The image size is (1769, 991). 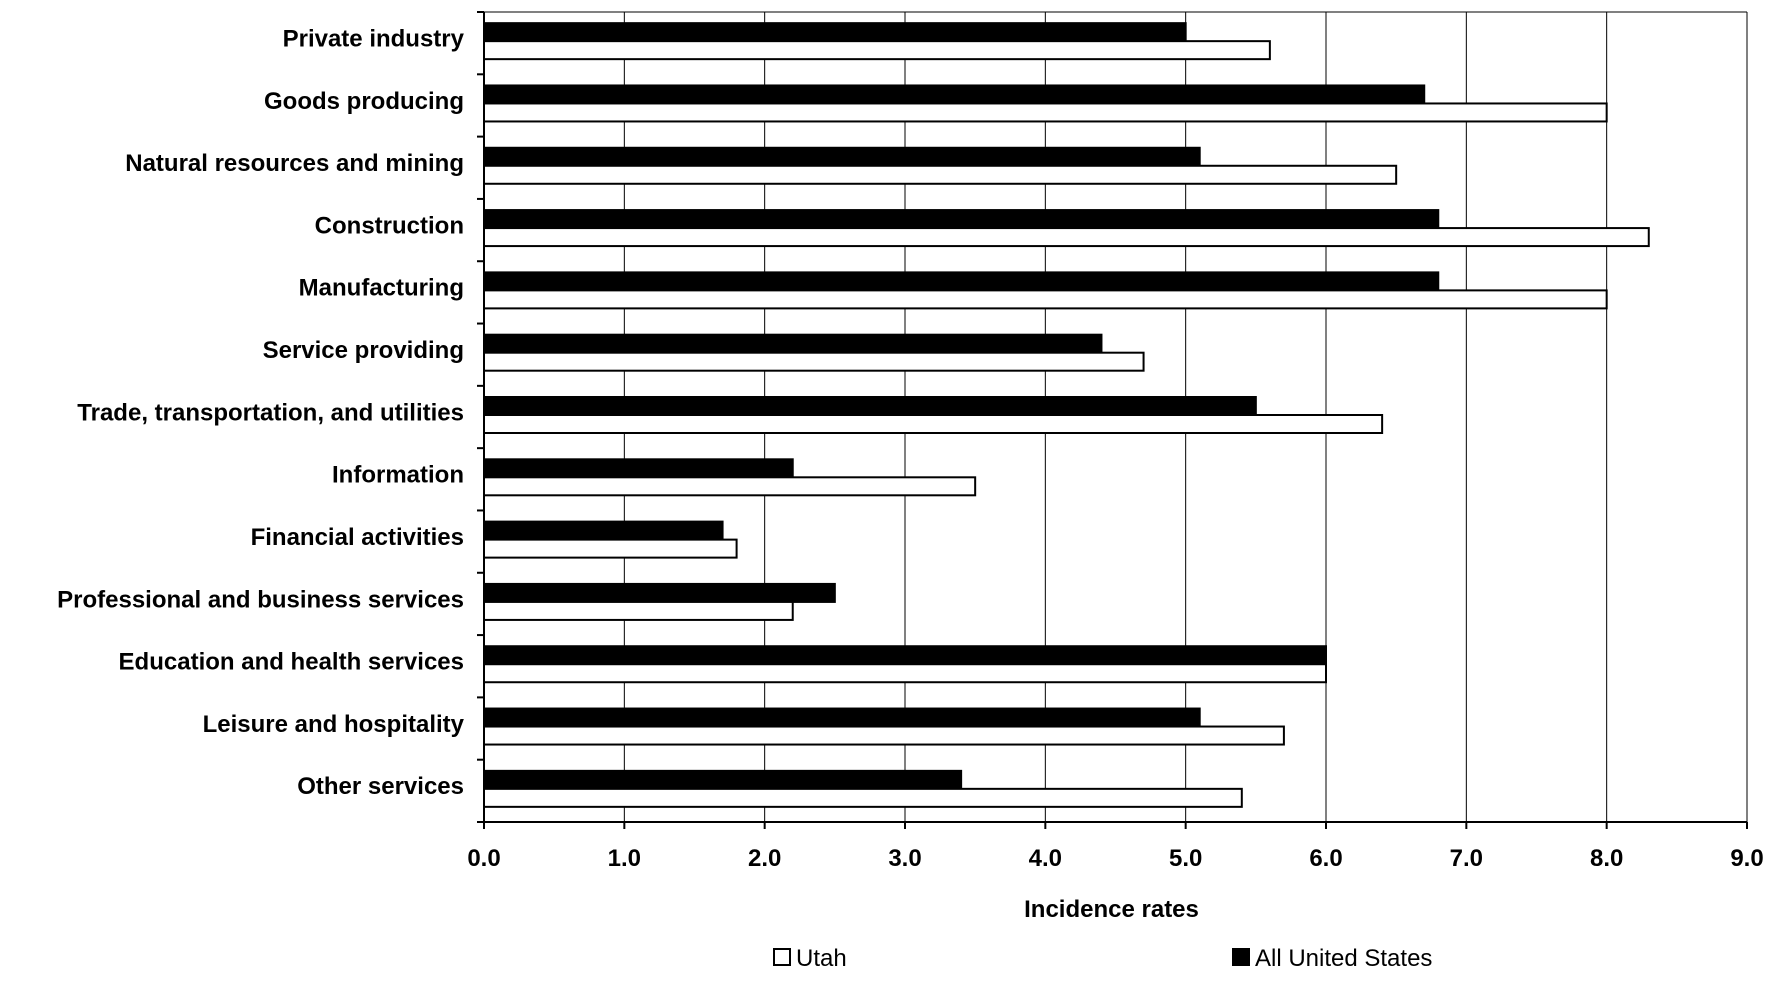 I want to click on x-tick-label: 1.0, so click(x=624, y=858).